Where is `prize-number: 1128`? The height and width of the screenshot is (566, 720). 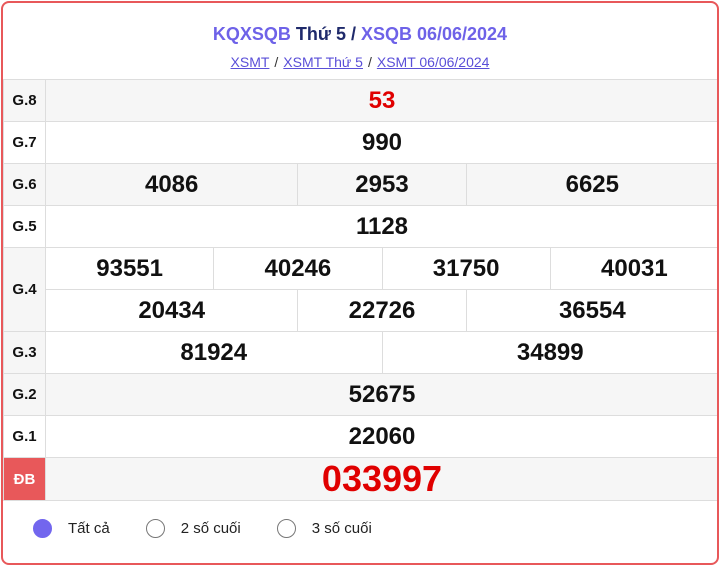 prize-number: 1128 is located at coordinates (381, 226).